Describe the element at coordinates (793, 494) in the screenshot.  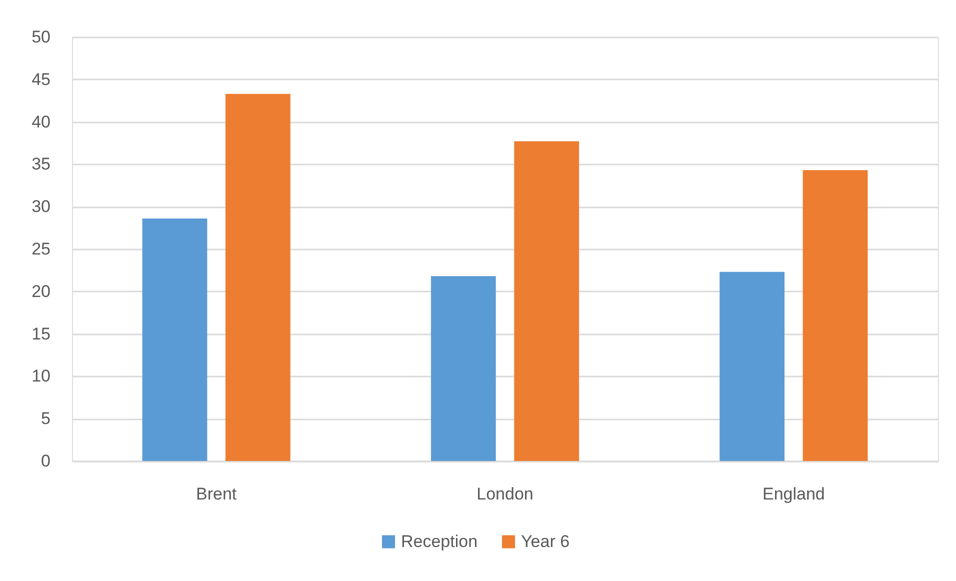
I see `x-tick-label: England` at that location.